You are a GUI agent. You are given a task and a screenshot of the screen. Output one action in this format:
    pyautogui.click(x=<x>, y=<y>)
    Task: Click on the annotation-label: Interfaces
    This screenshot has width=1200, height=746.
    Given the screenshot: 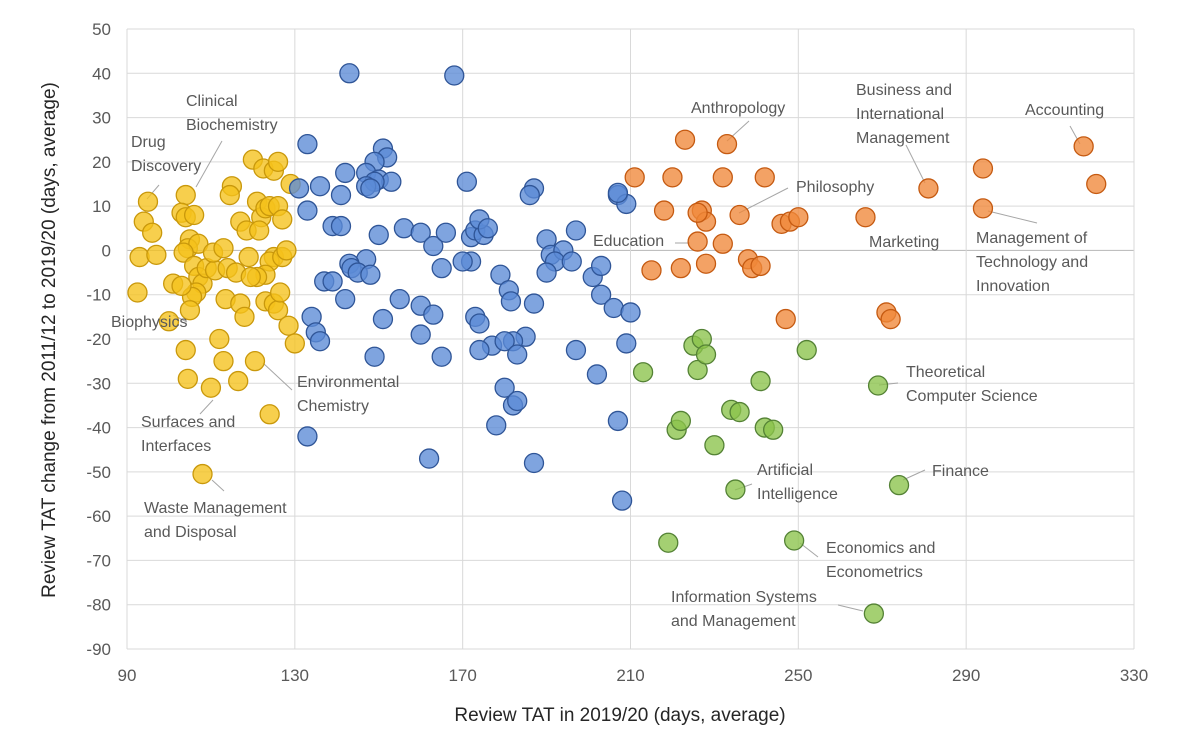 What is the action you would take?
    pyautogui.click(x=176, y=446)
    